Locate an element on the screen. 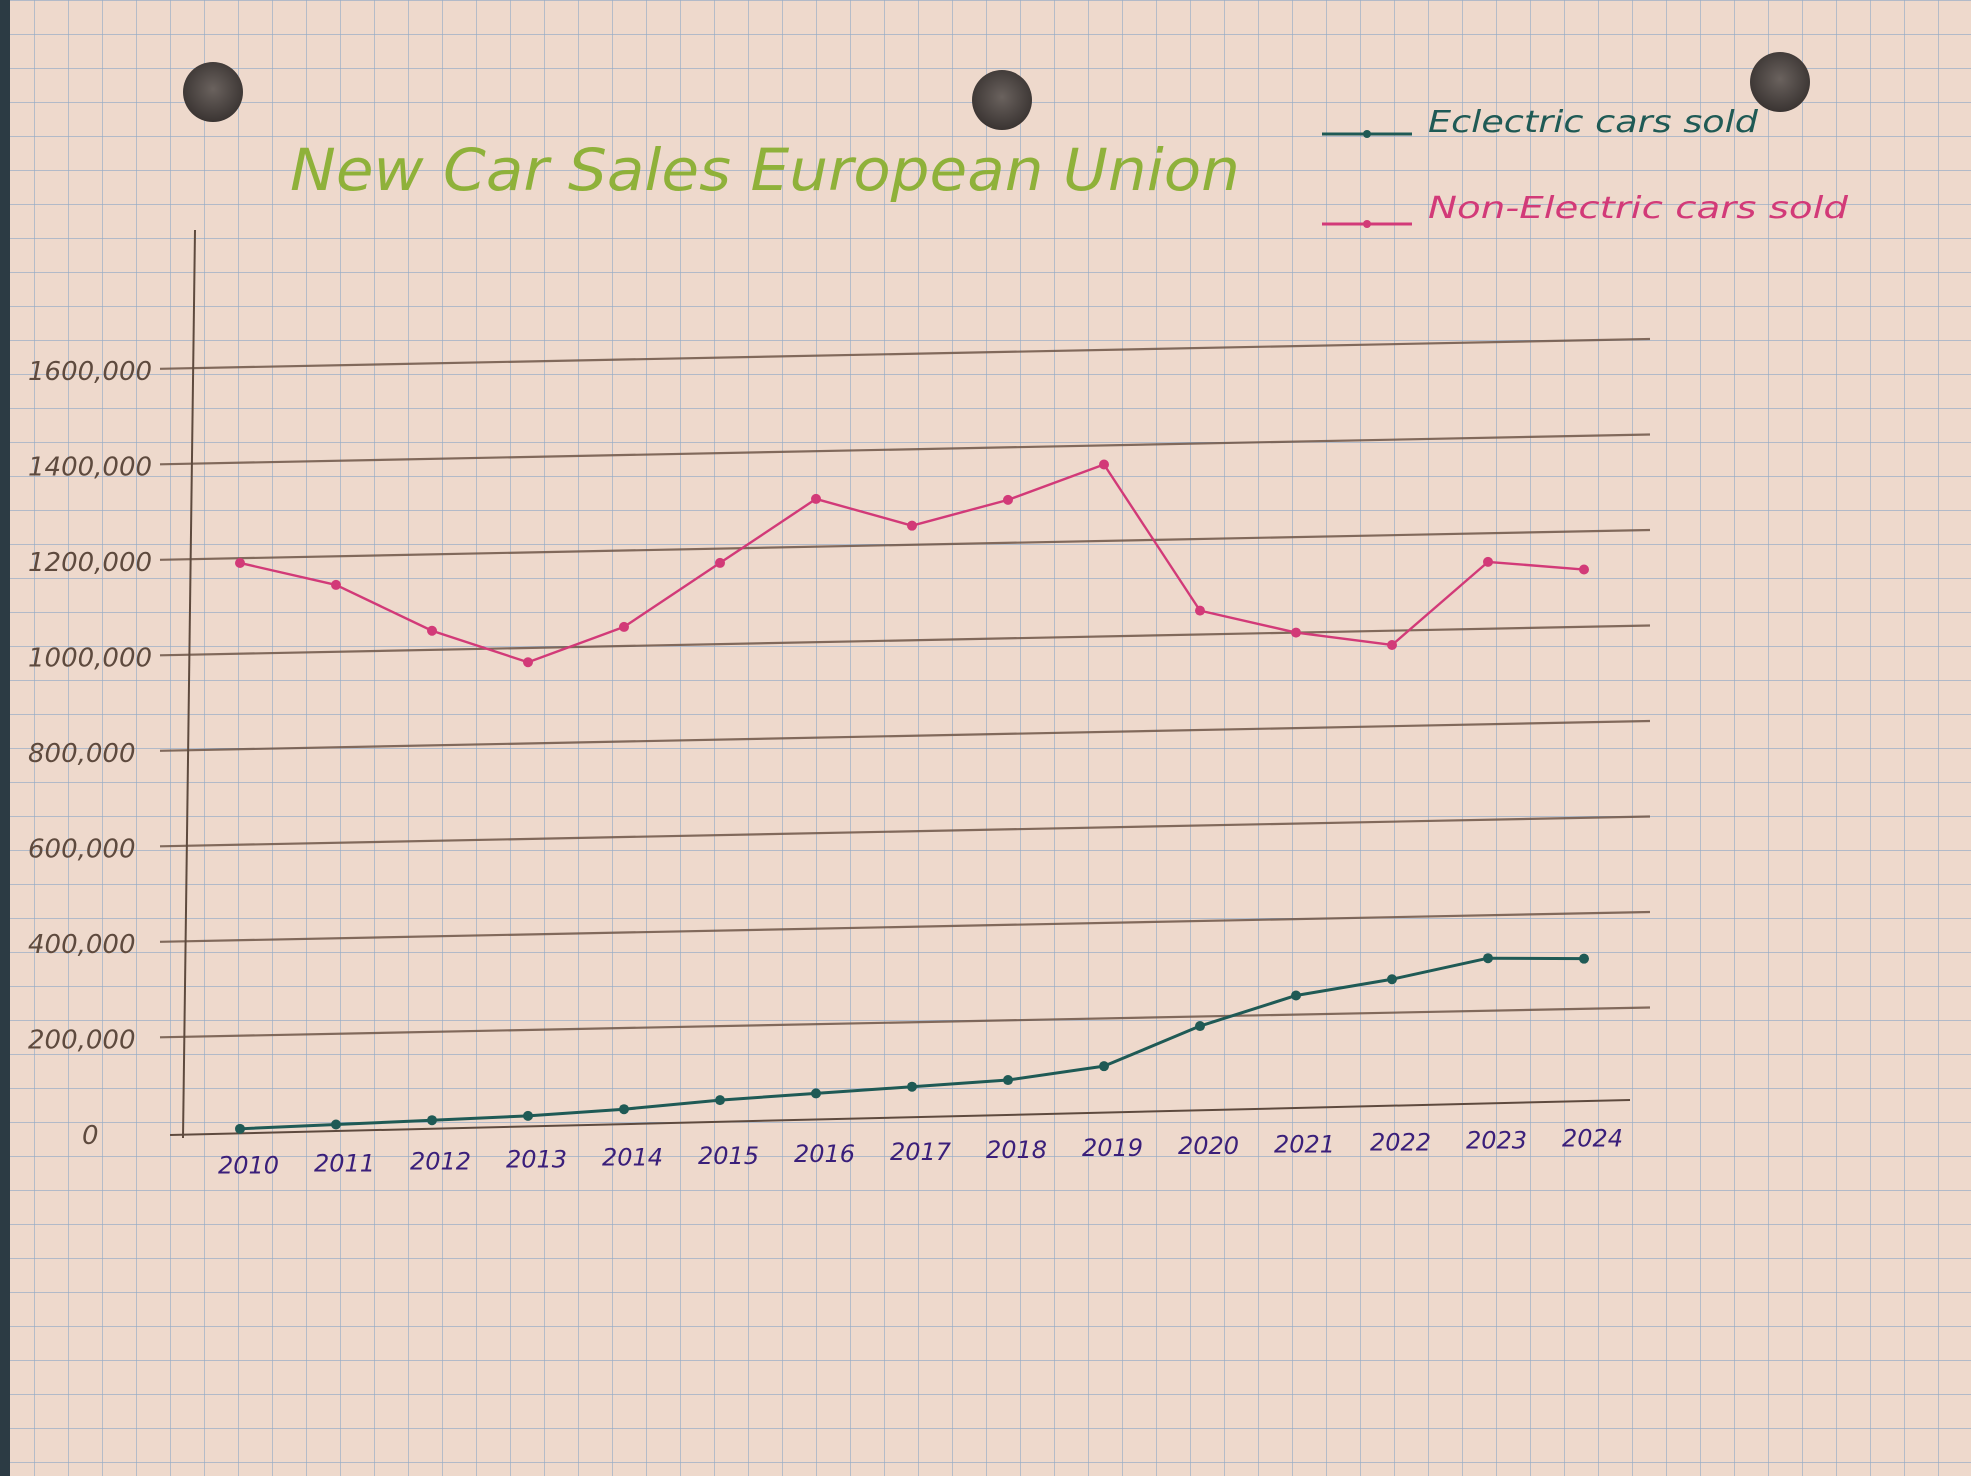  x-tick-label: 2020 is located at coordinates (1208, 1146).